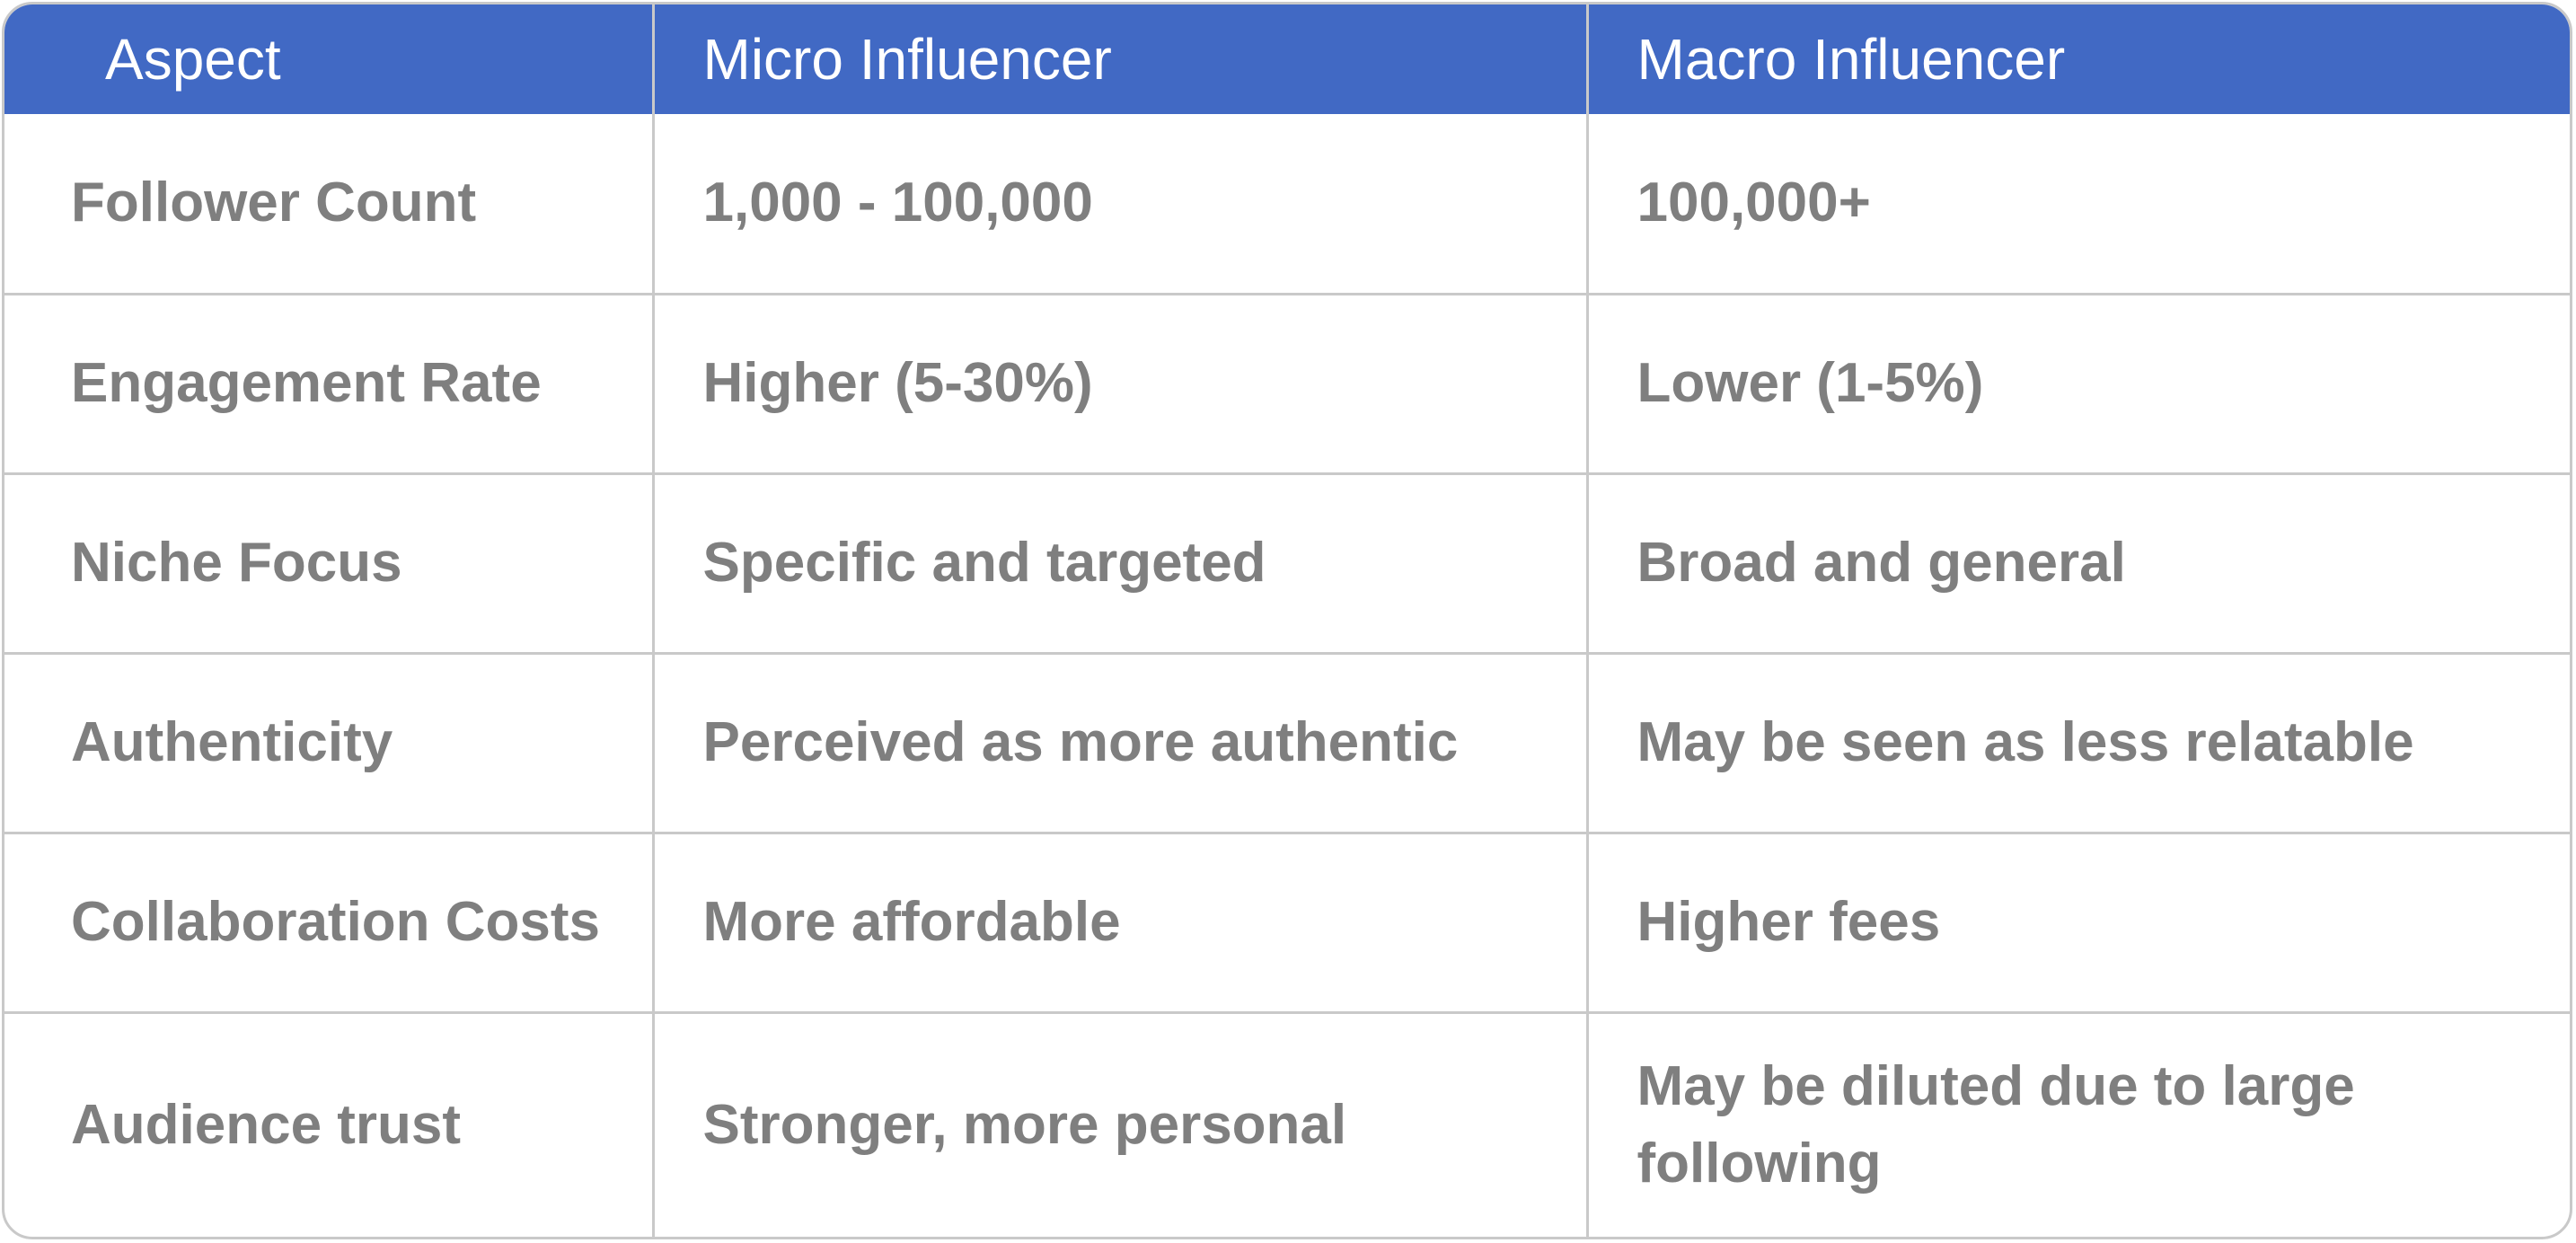 The image size is (2576, 1243). Describe the element at coordinates (1121, 742) in the screenshot. I see `micro-cell: Perceived as more authentic` at that location.